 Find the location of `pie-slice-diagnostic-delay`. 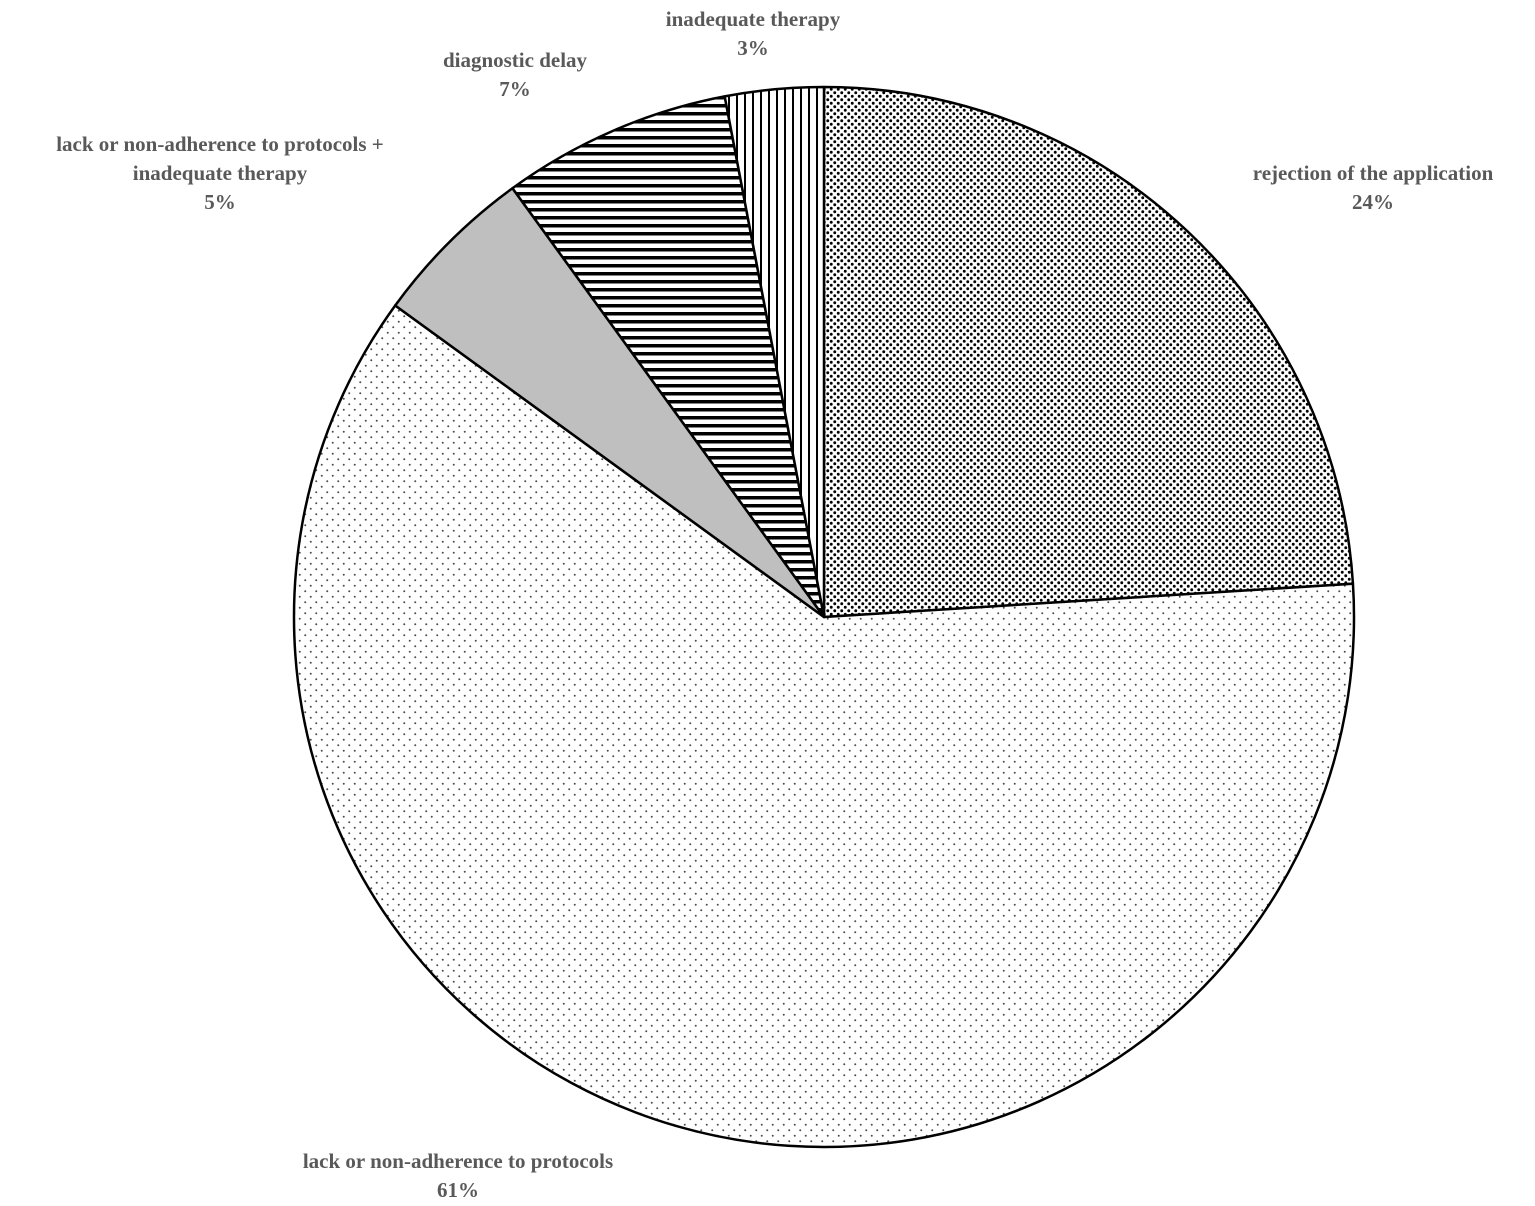

pie-slice-diagnostic-delay is located at coordinates (668, 357).